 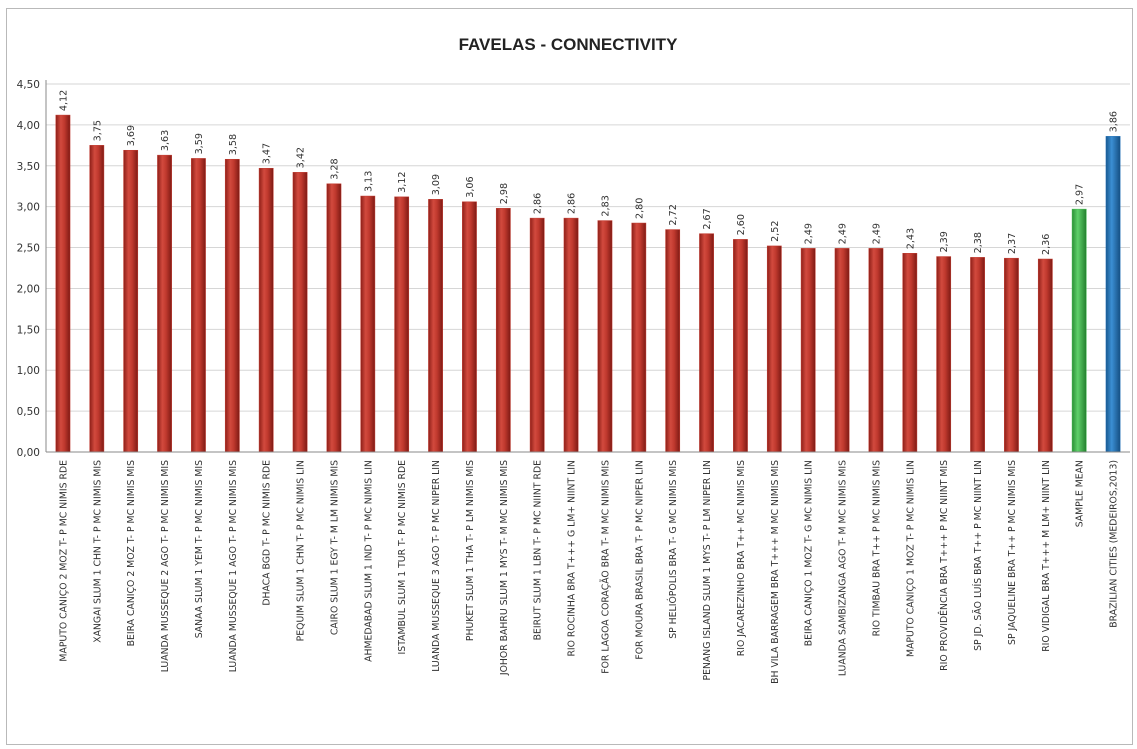 I want to click on x-tick-label: DHACA BGD T- P MC NIMIS RDE, so click(x=267, y=533).